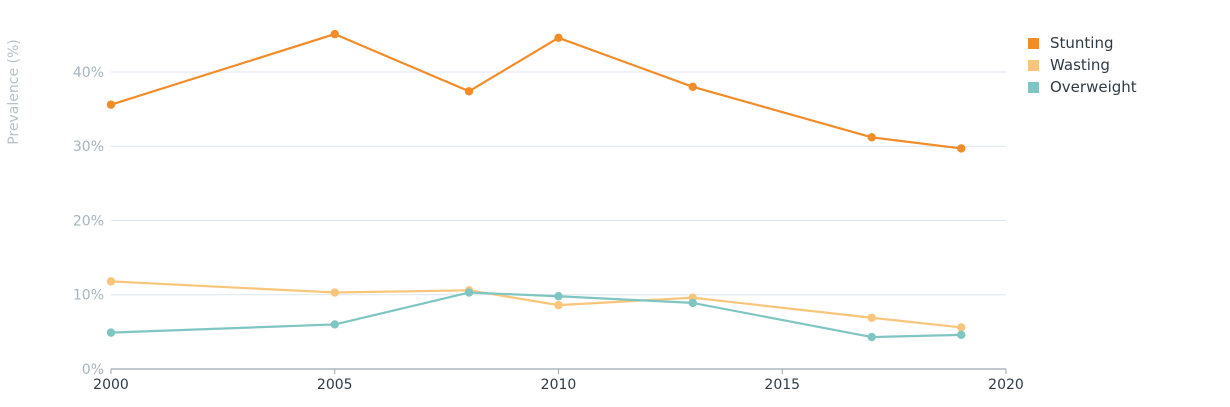 Image resolution: width=1230 pixels, height=407 pixels. I want to click on y-tick-label: 20%, so click(88, 221).